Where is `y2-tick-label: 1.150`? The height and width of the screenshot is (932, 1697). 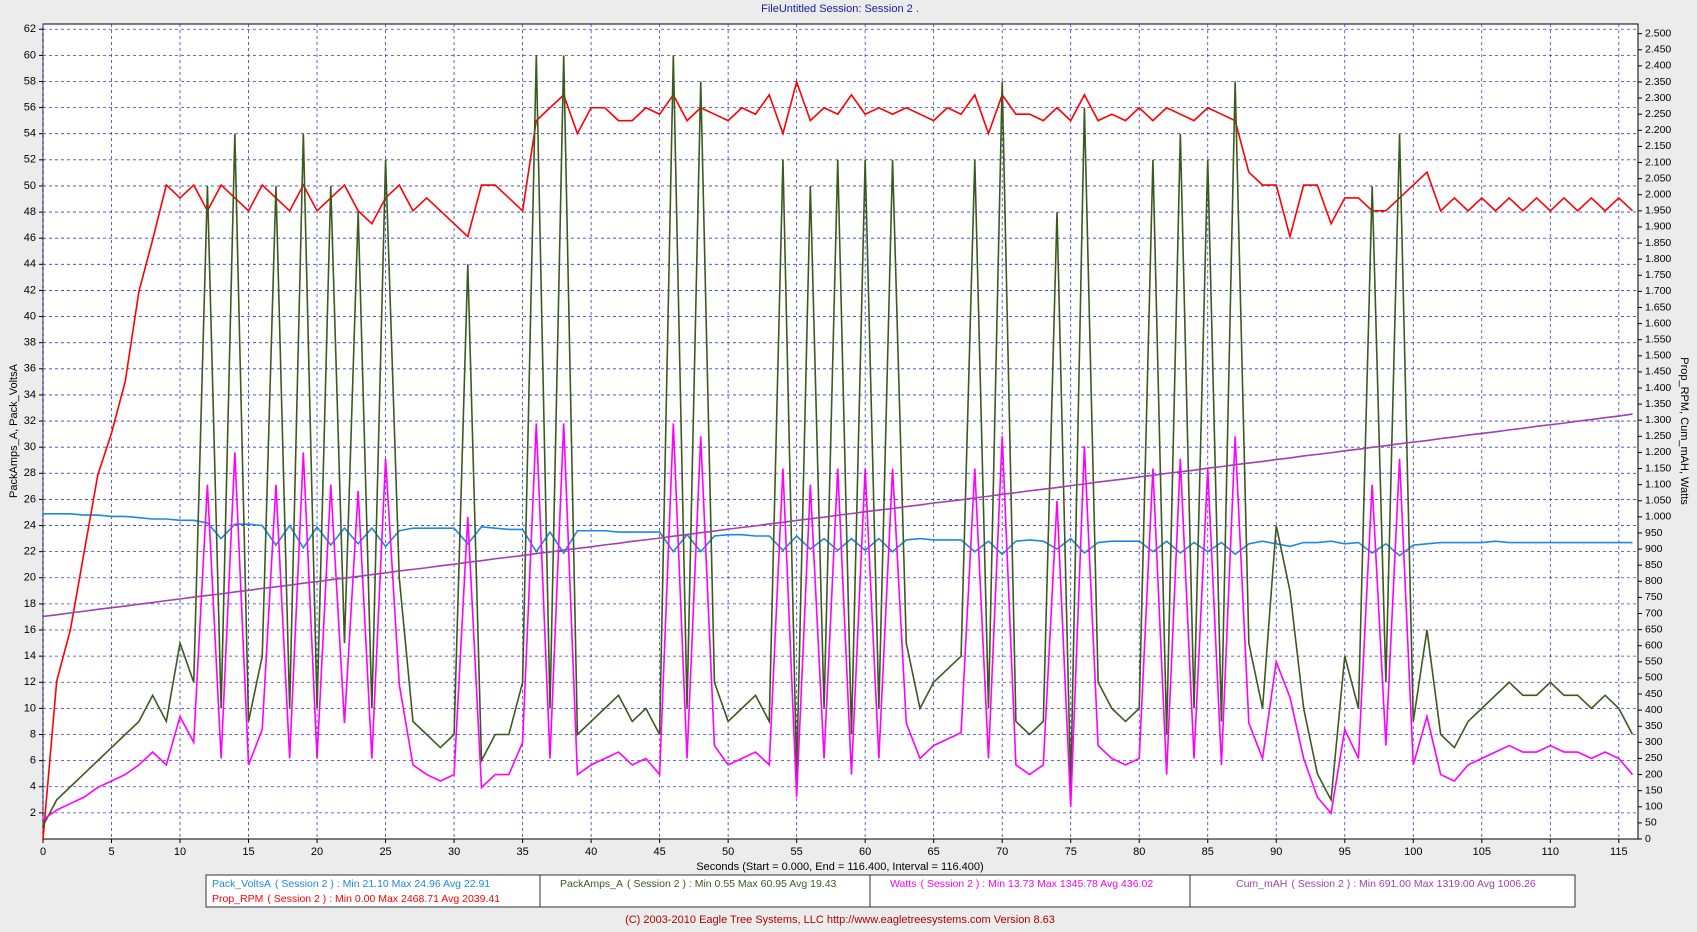
y2-tick-label: 1.150 is located at coordinates (1658, 468).